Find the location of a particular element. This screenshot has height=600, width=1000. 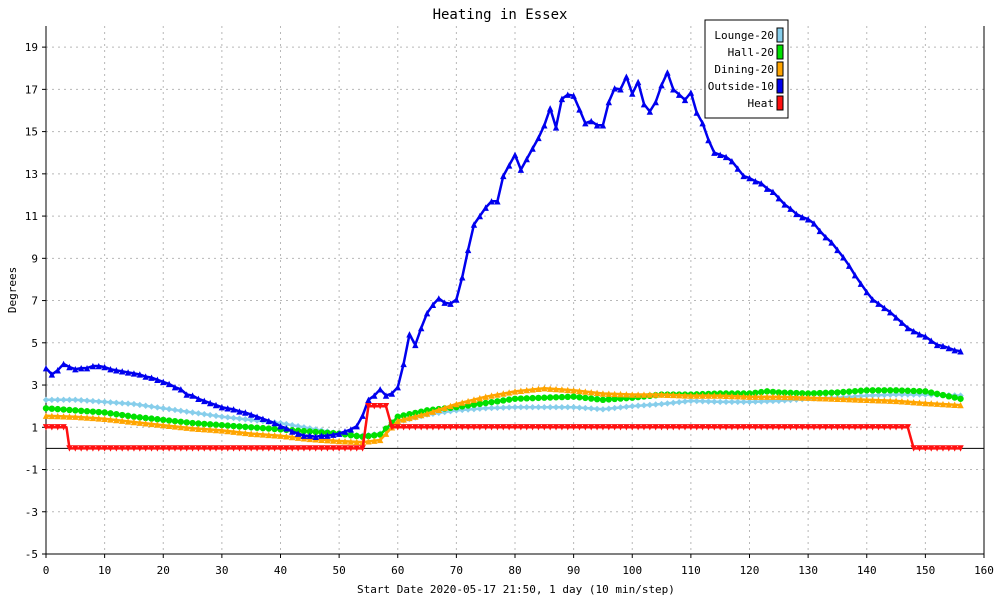

x-tick-label: 80 is located at coordinates (514, 570).